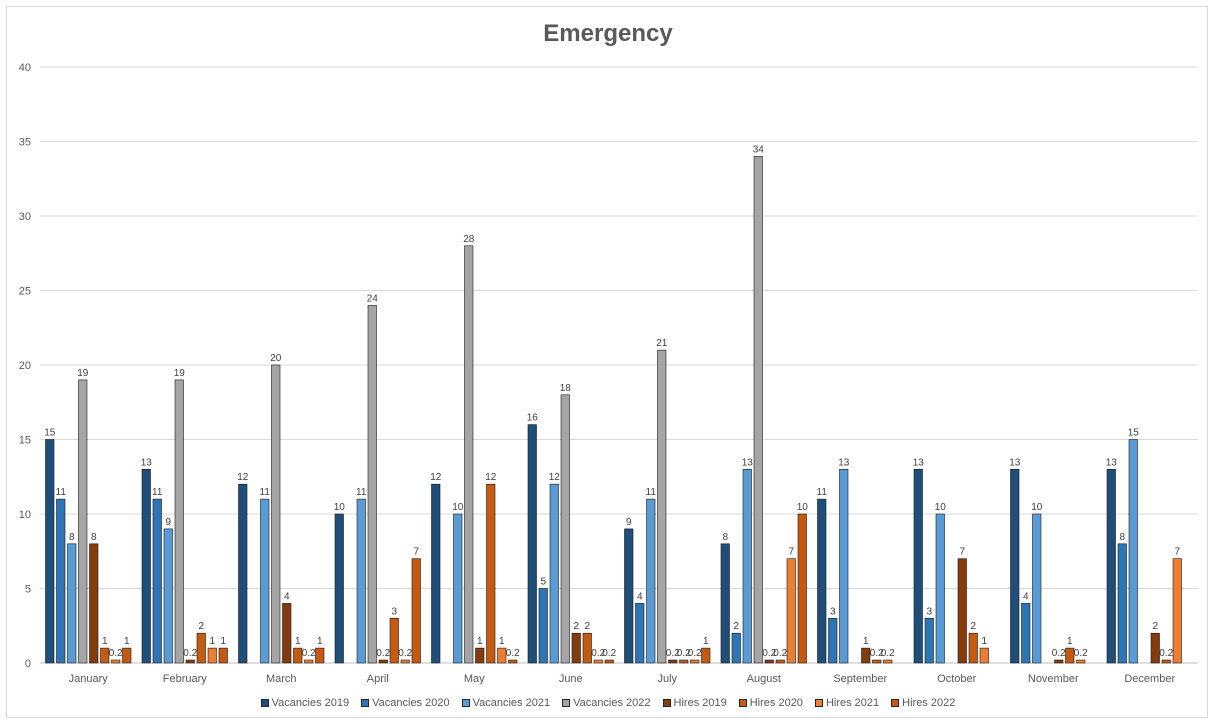 This screenshot has width=1216, height=724. I want to click on data-label: 28, so click(469, 239).